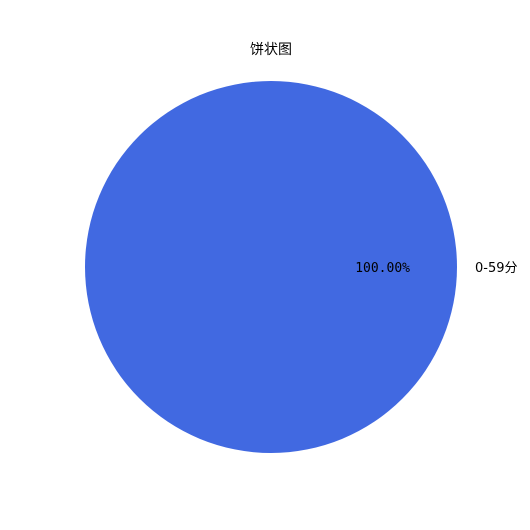  Describe the element at coordinates (496, 268) in the screenshot. I see `slice-category-label: 0-59分` at that location.